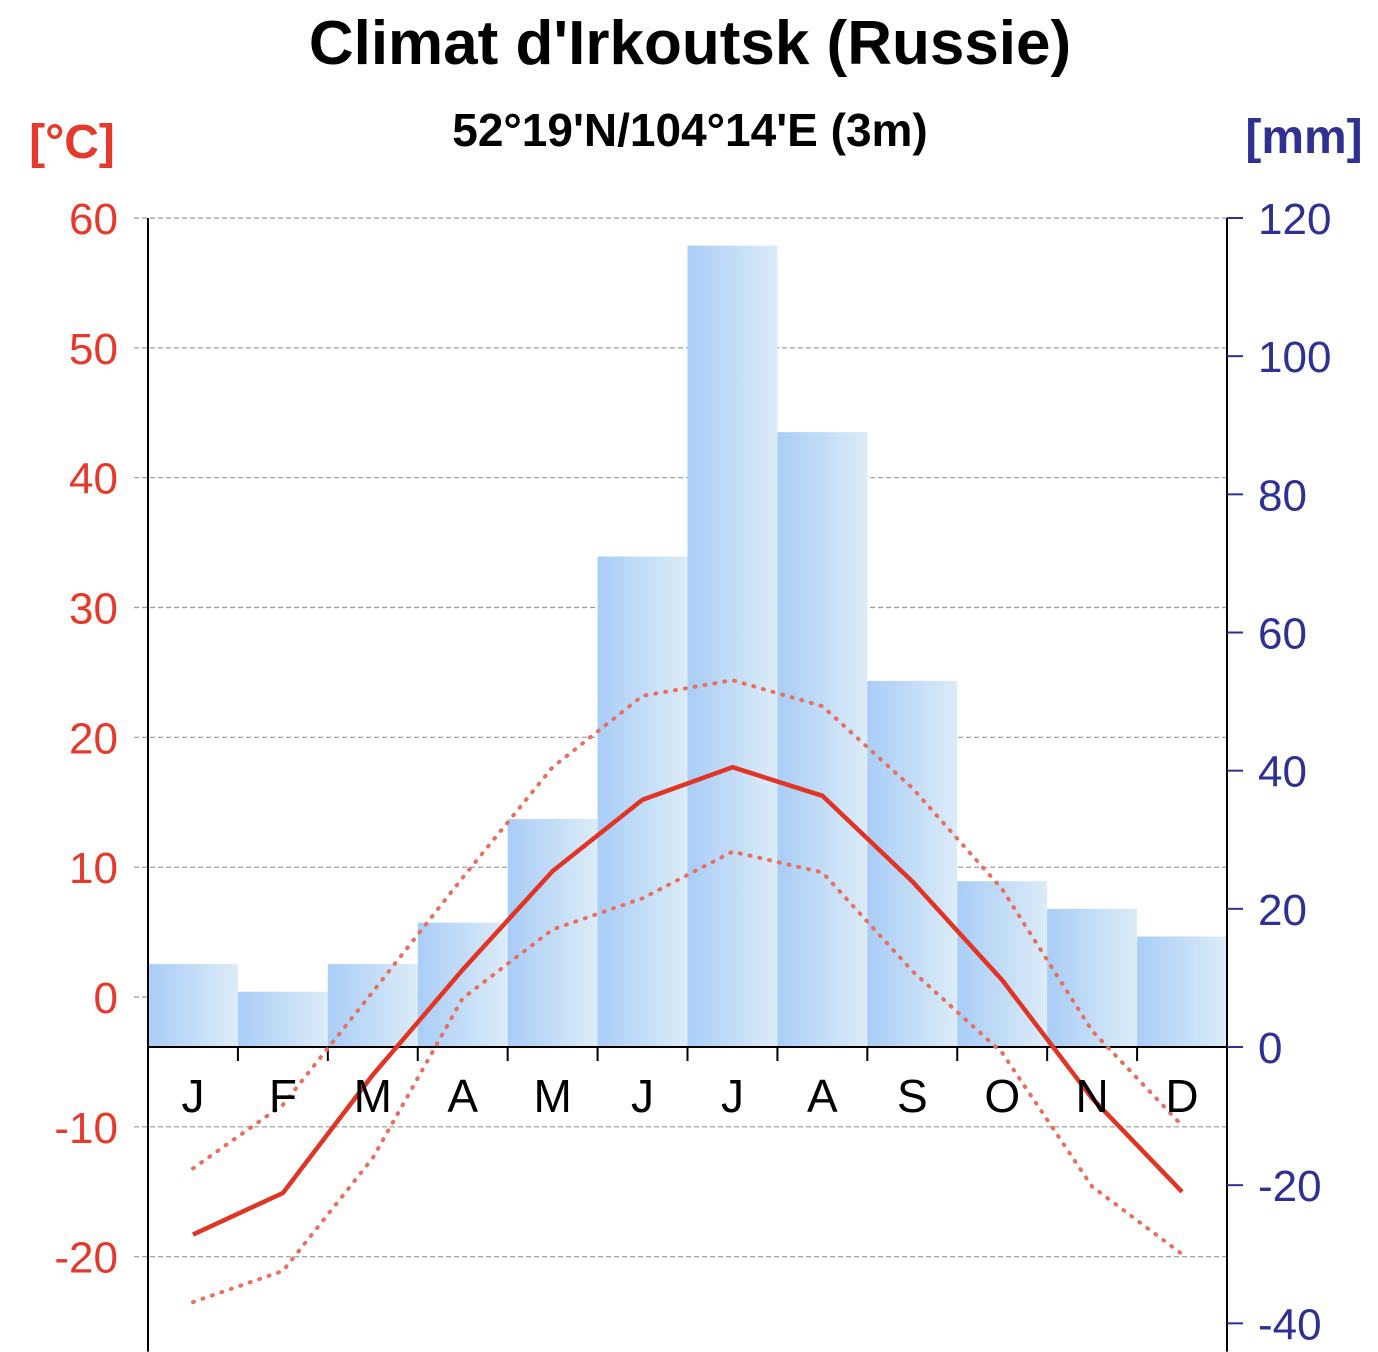 This screenshot has height=1352, width=1378. I want to click on left-tick-label: 30, so click(93, 609).